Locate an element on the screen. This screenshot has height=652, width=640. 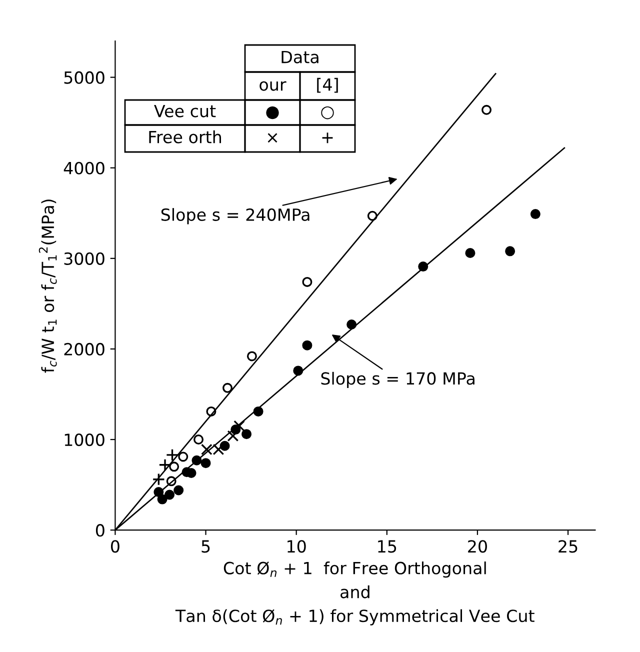
x-tick-label: 0 is located at coordinates (115, 546).